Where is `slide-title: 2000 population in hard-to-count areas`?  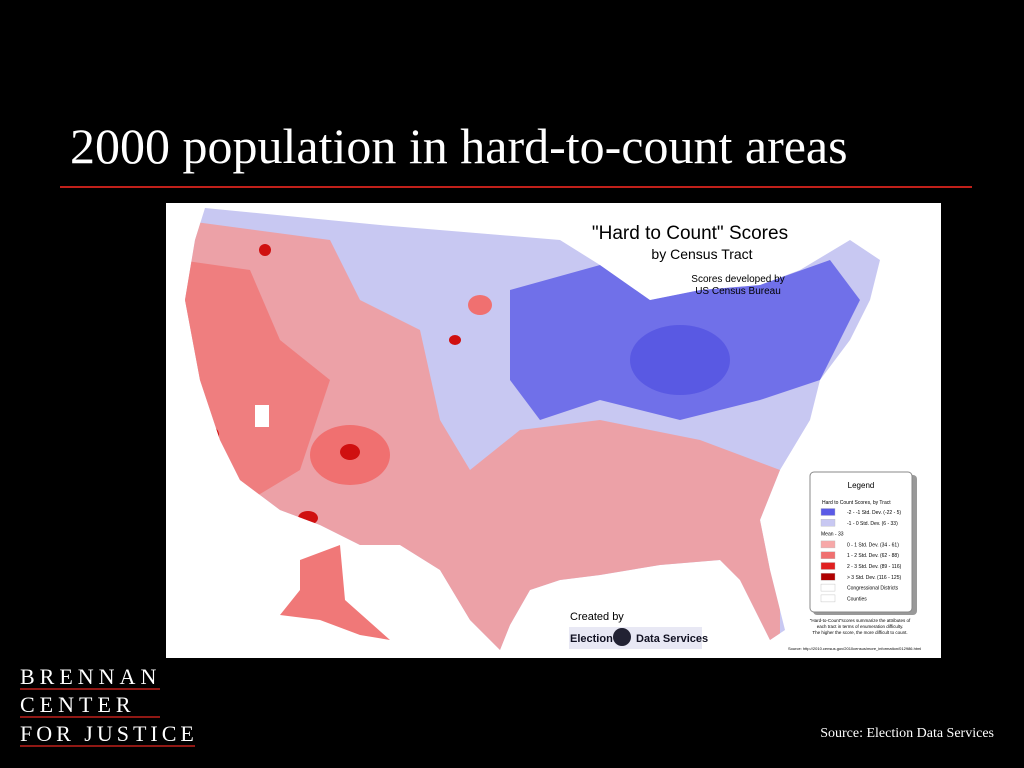
slide-title: 2000 population in hard-to-count areas is located at coordinates (459, 146).